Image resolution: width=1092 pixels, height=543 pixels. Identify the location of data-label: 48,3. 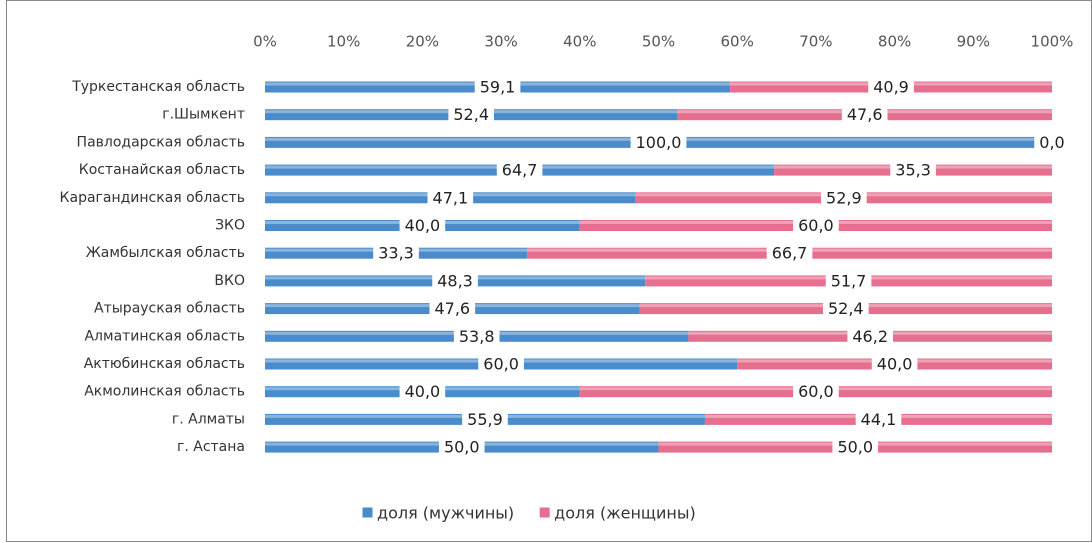
(455, 280).